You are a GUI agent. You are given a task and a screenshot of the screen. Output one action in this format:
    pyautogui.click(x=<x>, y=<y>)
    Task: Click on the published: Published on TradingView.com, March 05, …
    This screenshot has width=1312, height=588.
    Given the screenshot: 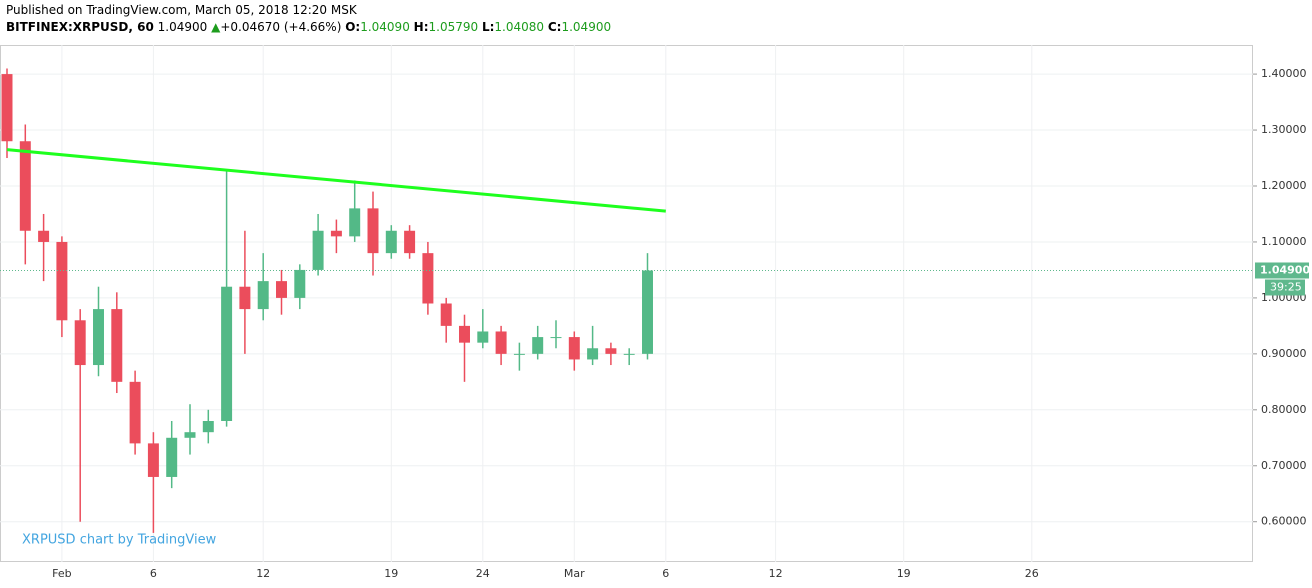 What is the action you would take?
    pyautogui.click(x=181, y=10)
    